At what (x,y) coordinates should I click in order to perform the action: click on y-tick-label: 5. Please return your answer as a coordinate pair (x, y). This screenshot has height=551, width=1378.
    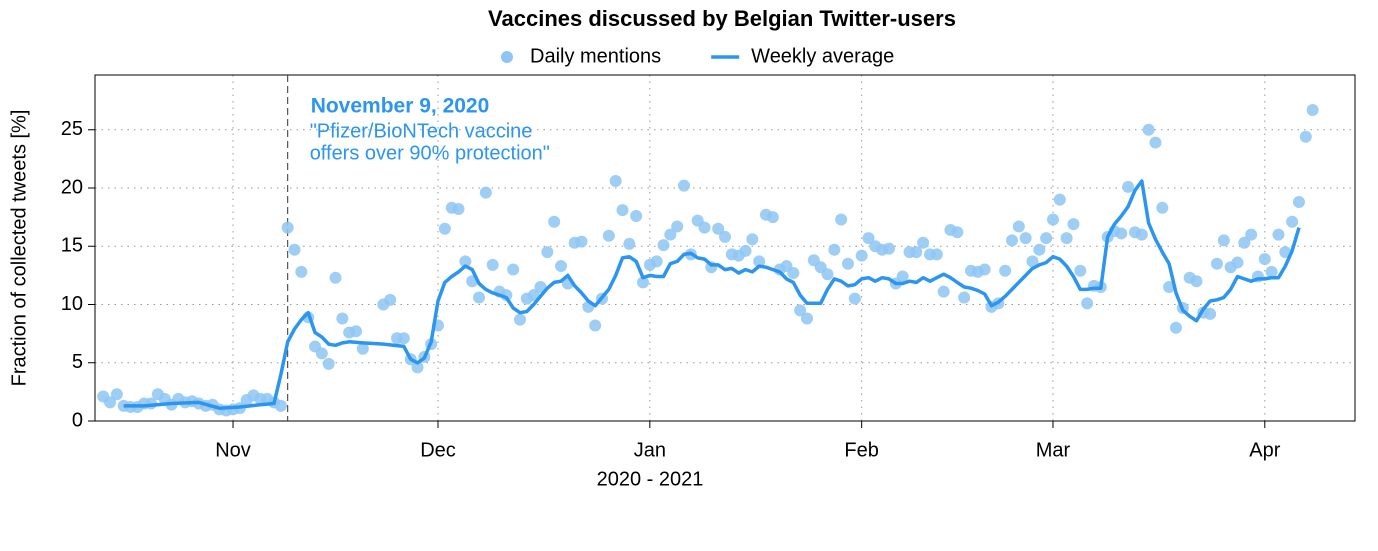
    Looking at the image, I should click on (77, 362).